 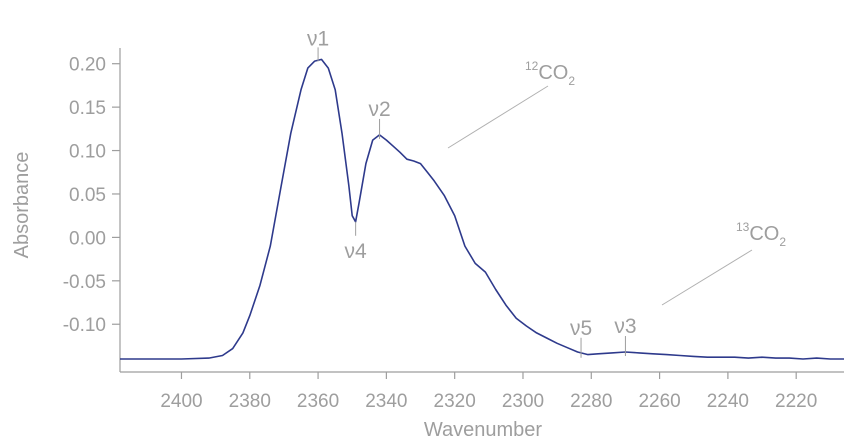 What do you see at coordinates (87, 238) in the screenshot?
I see `y-tick-label: 0.00` at bounding box center [87, 238].